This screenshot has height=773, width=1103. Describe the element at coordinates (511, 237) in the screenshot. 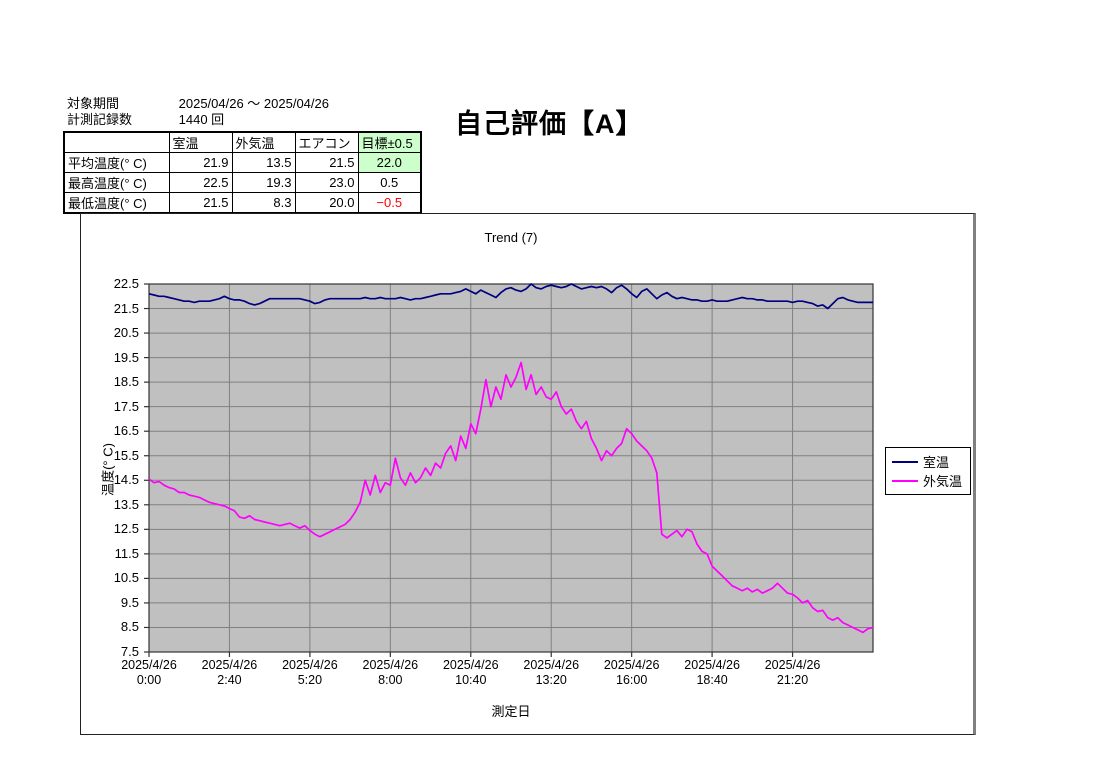

I see `chart-title: Trend (7)` at that location.